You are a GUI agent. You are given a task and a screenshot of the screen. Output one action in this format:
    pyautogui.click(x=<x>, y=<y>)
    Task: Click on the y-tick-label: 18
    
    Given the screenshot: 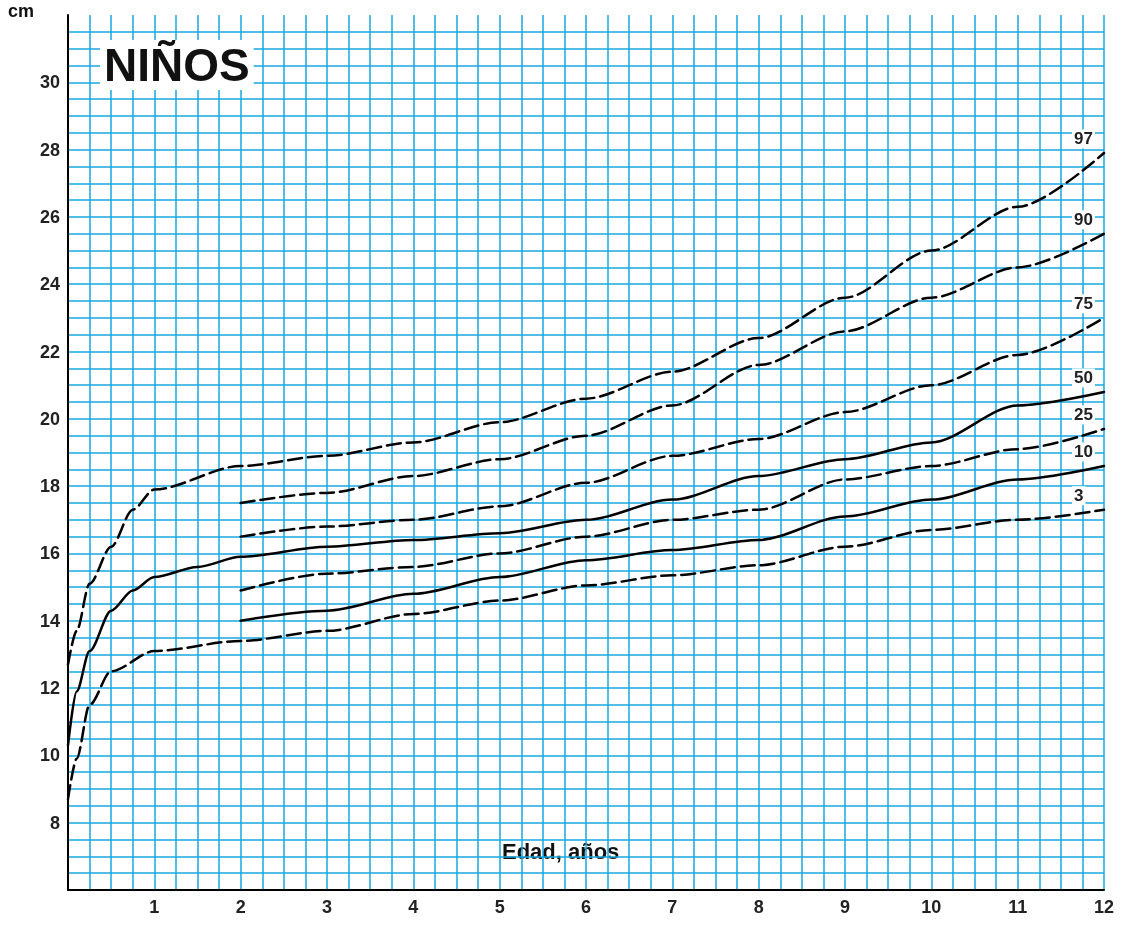 What is the action you would take?
    pyautogui.click(x=49, y=486)
    